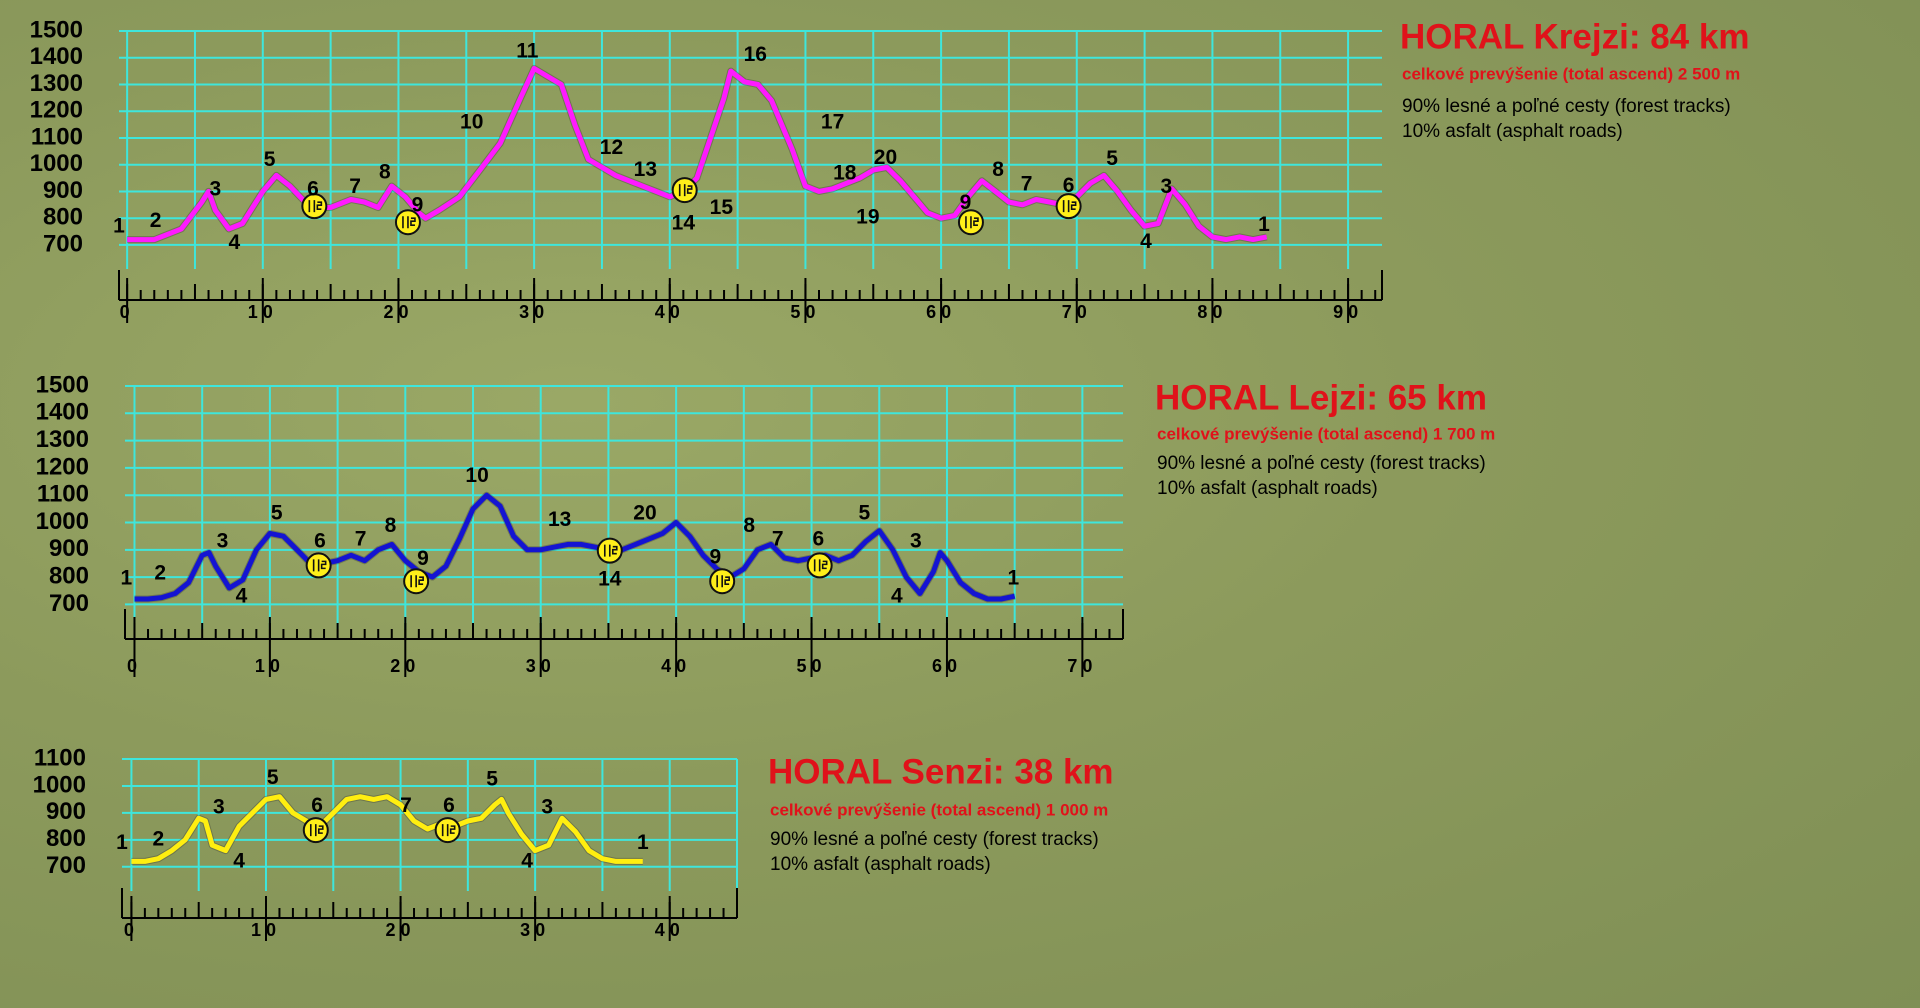 The image size is (1920, 1008). What do you see at coordinates (755, 54) in the screenshot?
I see `checkpoint-label: 16` at bounding box center [755, 54].